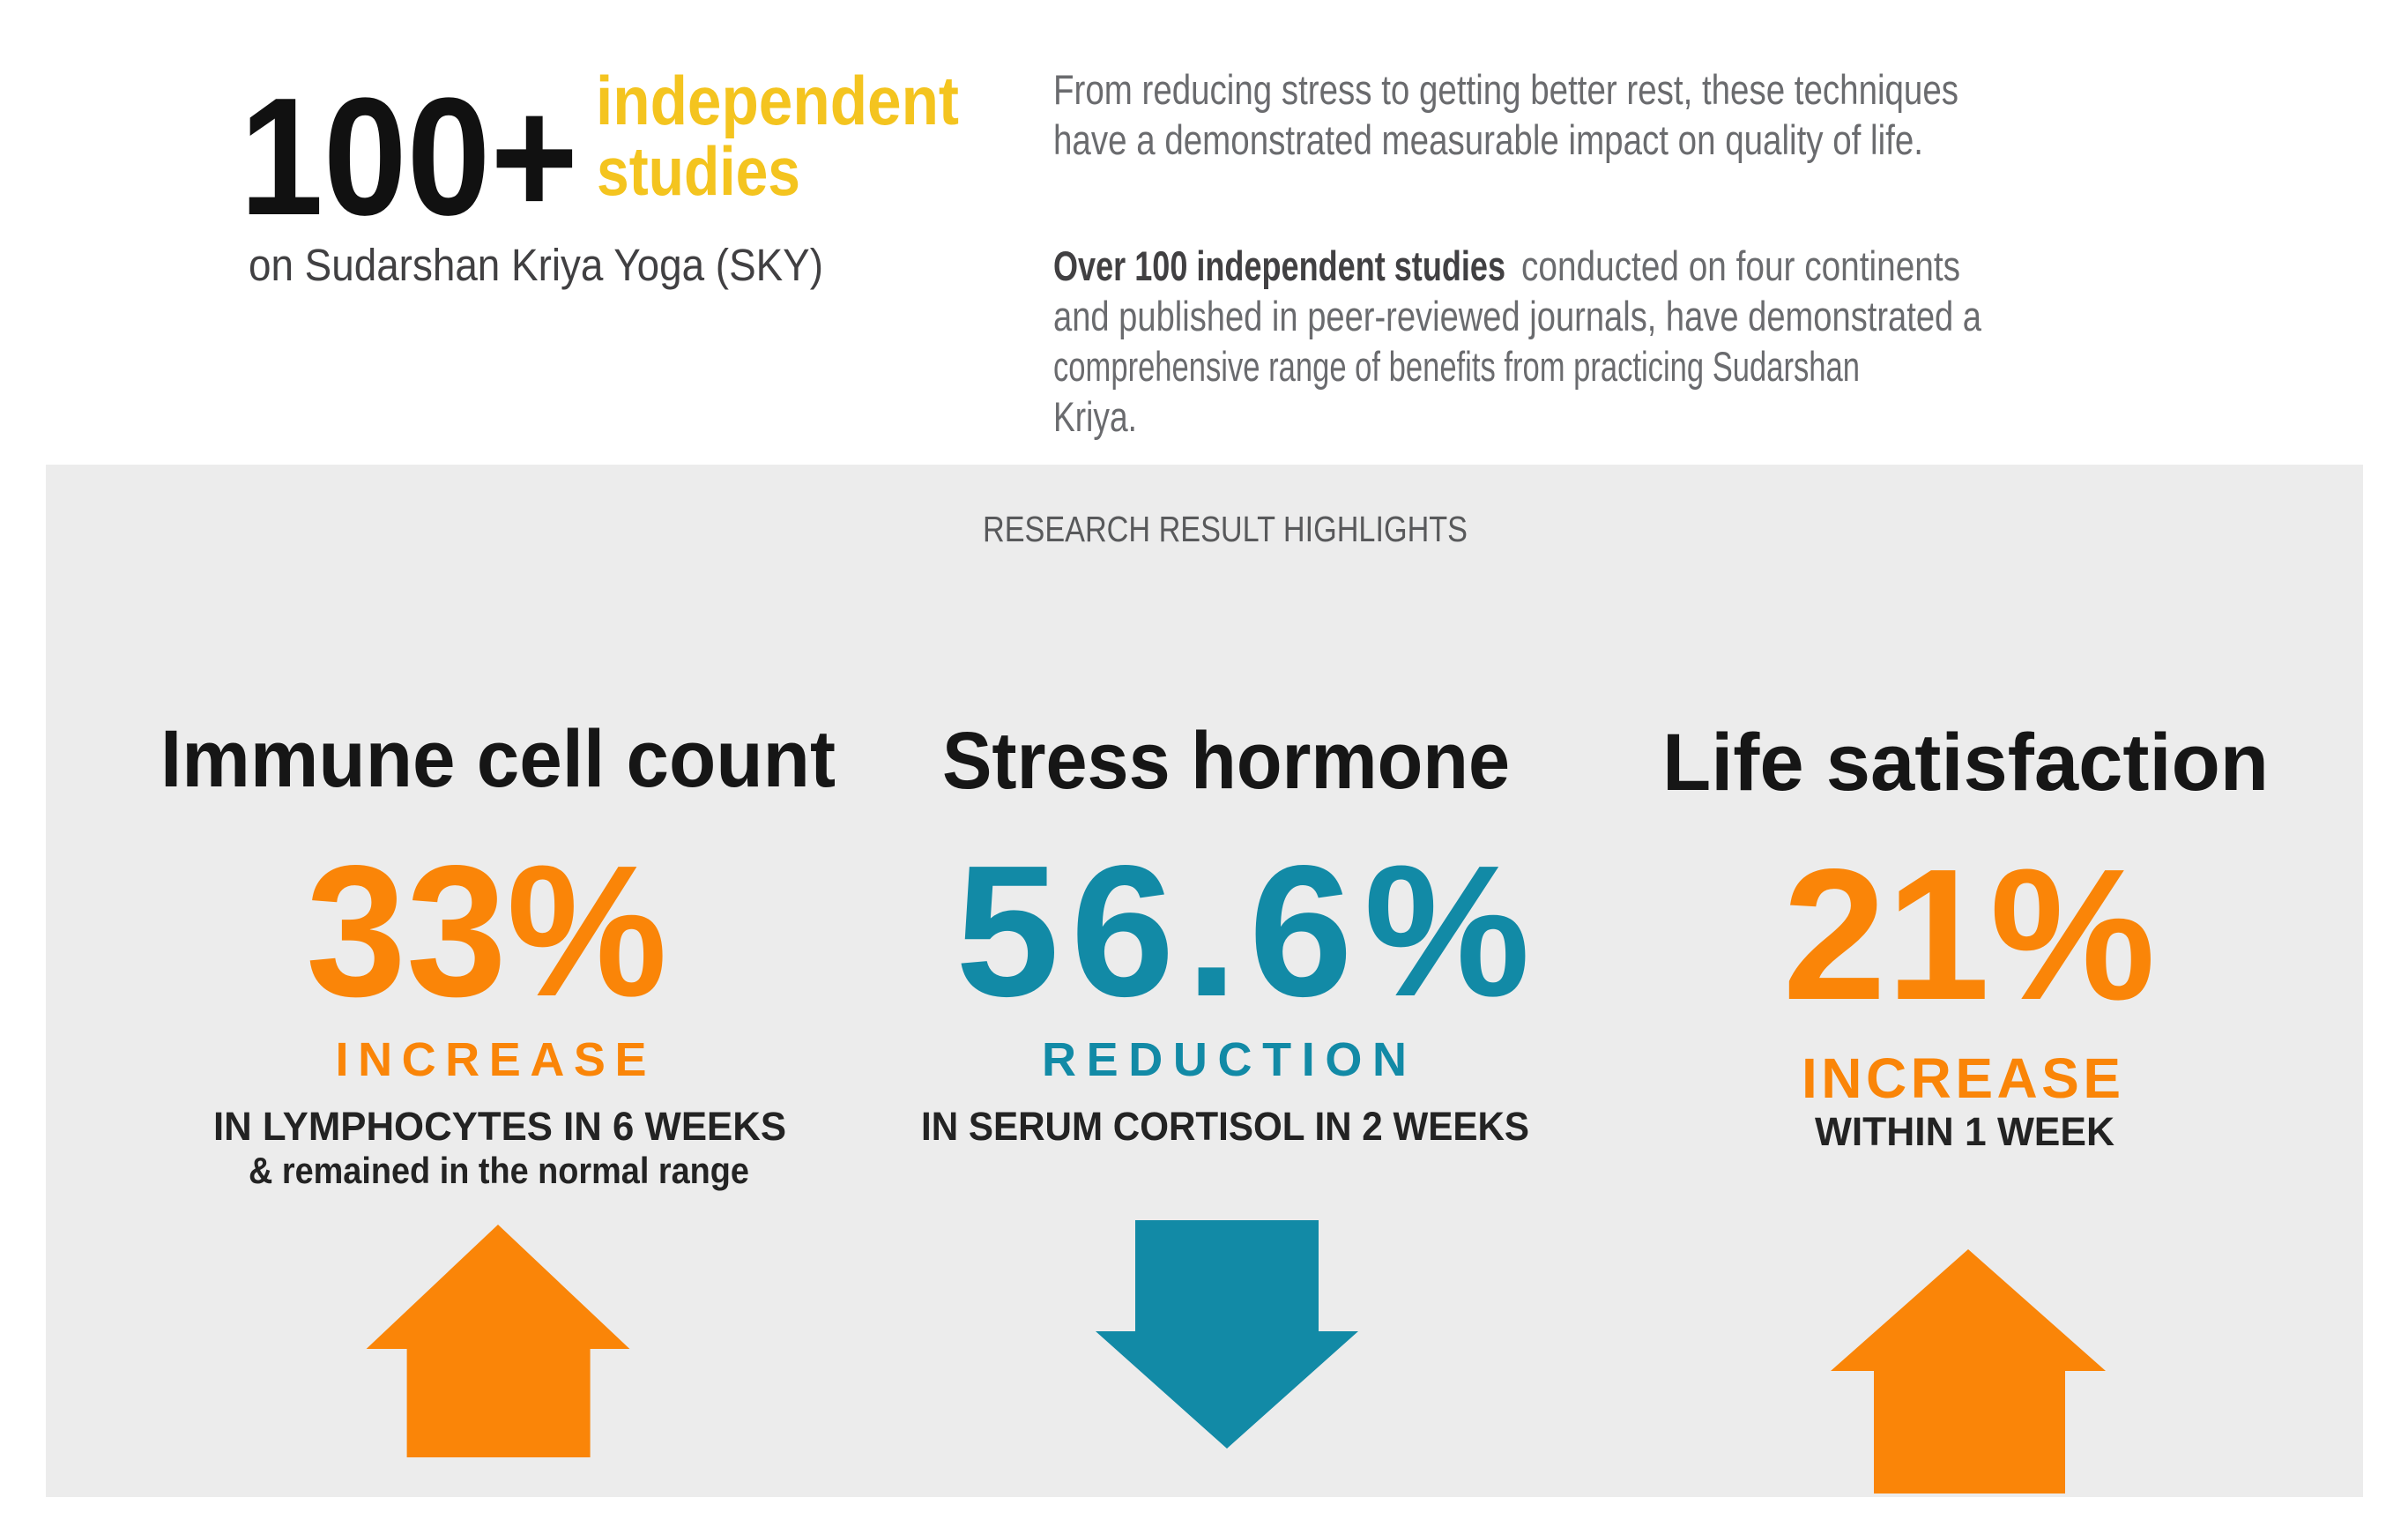 This screenshot has width=2408, height=1527. Describe the element at coordinates (1225, 529) in the screenshot. I see `svg-text: RESEARCH RESULT HIGHLIGHTS` at that location.